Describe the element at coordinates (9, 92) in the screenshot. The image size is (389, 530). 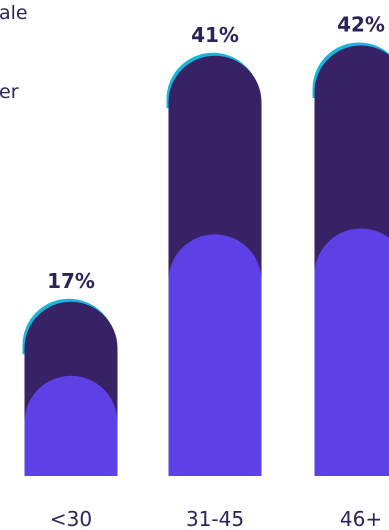
I see `legend-item-2: er` at that location.